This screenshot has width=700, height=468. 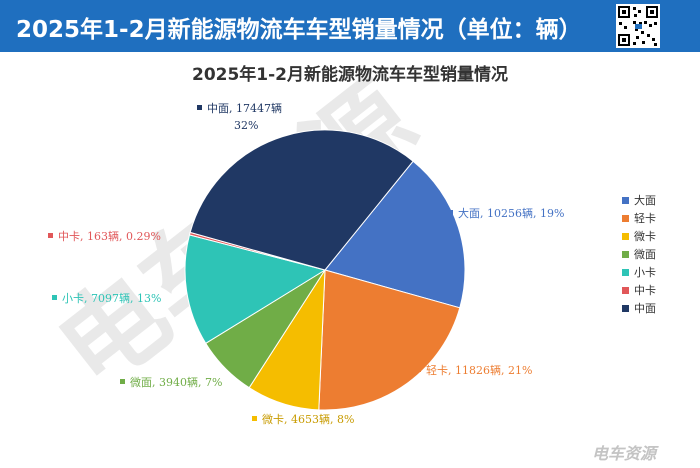 I want to click on legend-label-0: 大面, so click(x=645, y=200).